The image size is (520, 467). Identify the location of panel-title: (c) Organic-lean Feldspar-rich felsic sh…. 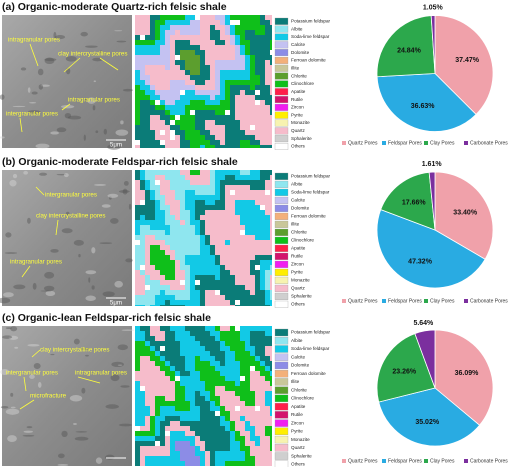
(106, 318).